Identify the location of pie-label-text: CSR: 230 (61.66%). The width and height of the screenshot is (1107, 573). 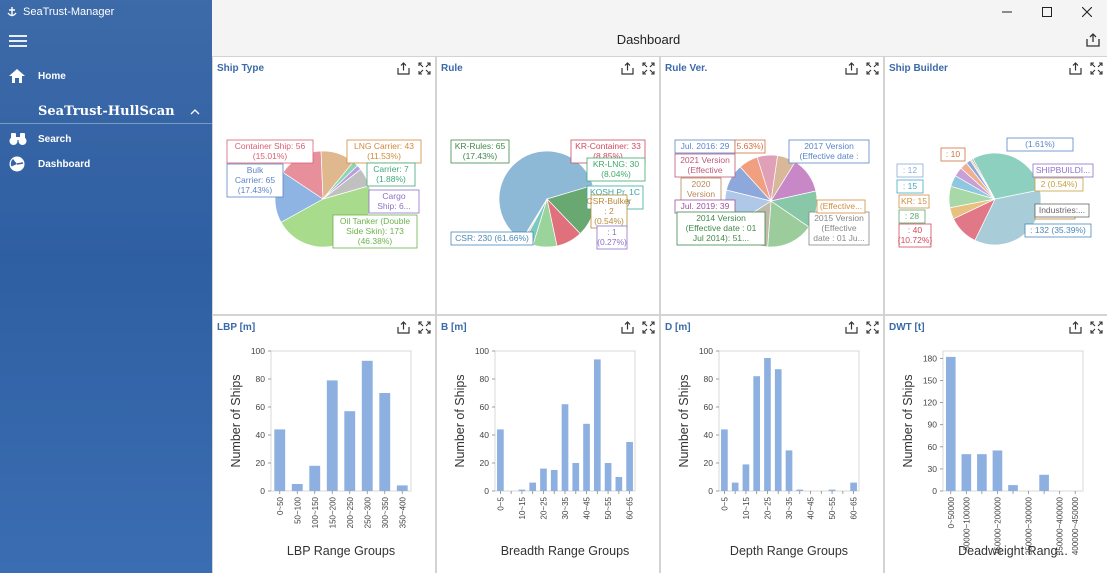
(492, 238).